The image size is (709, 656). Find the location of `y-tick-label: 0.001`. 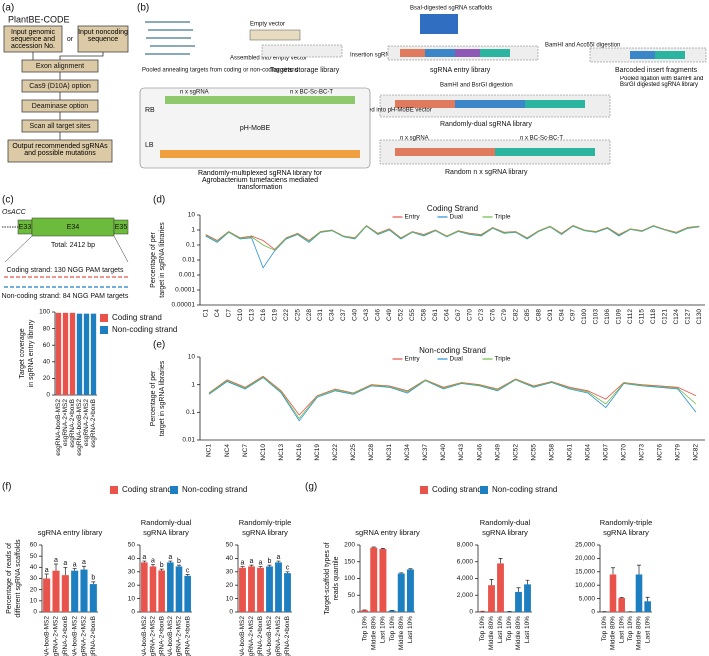

y-tick-label: 0.001 is located at coordinates (187, 275).